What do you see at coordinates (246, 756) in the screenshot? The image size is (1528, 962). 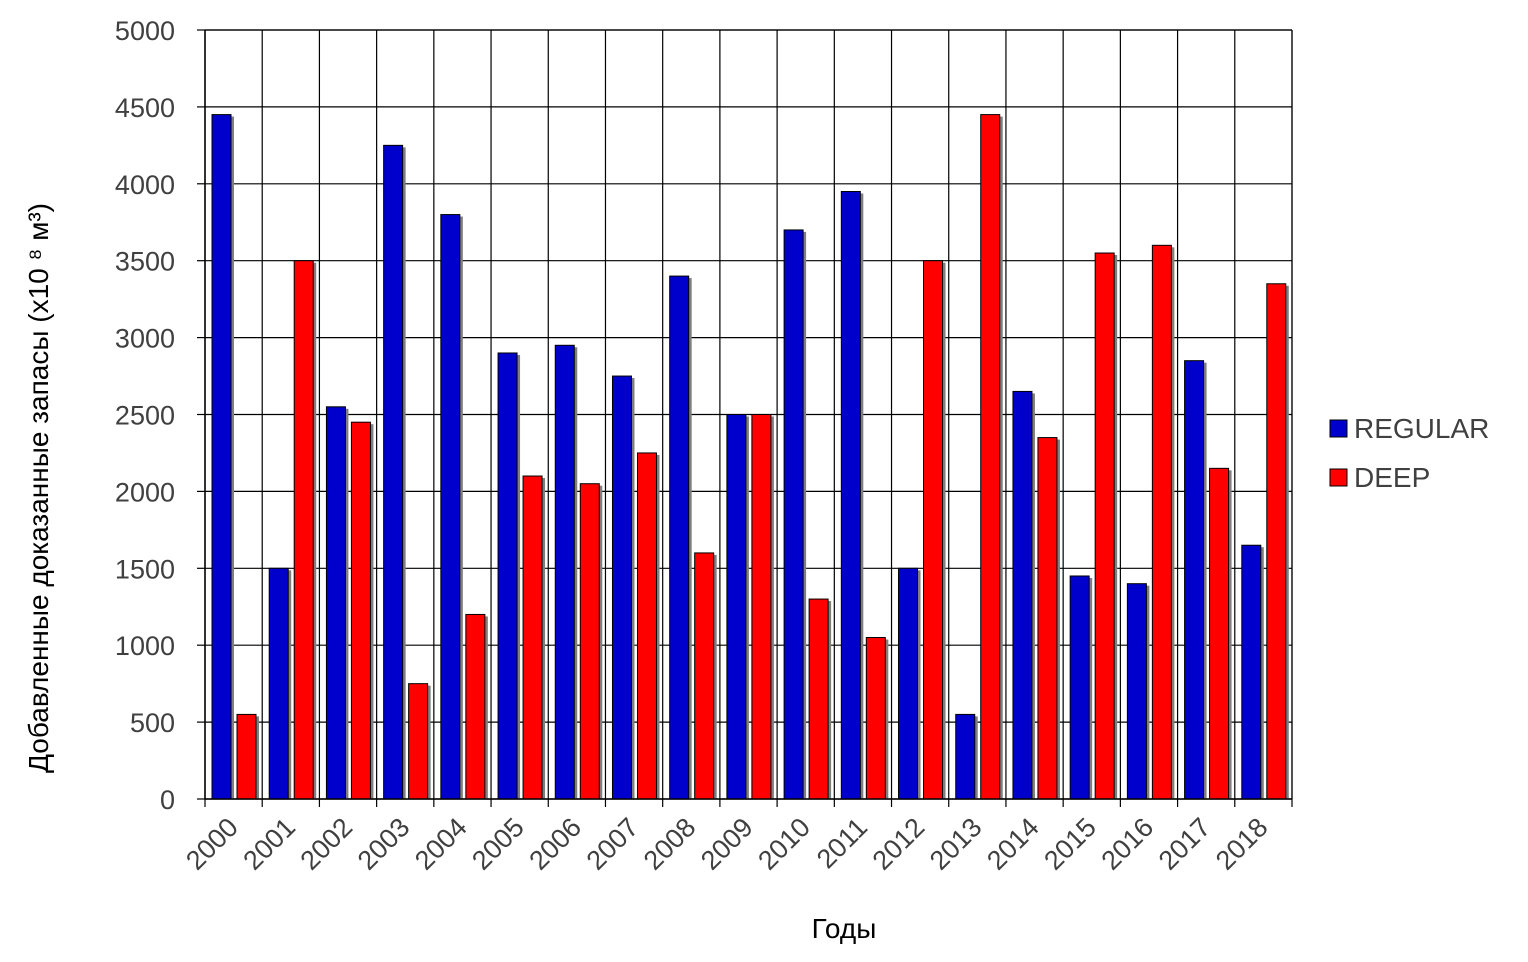 I see `bar-deep-2000` at bounding box center [246, 756].